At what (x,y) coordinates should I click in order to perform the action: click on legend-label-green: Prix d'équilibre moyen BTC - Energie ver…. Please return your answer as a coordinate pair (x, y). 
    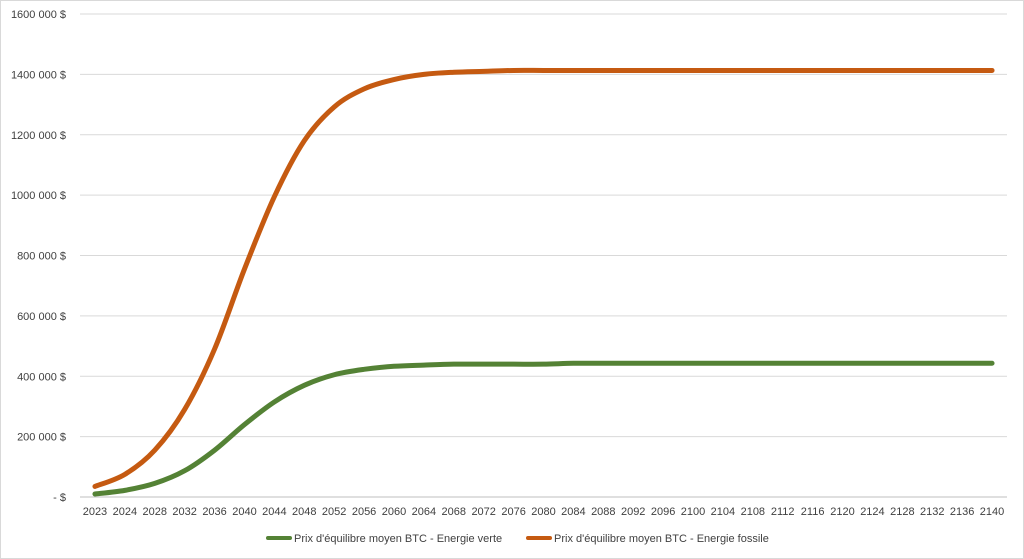
    Looking at the image, I should click on (398, 539).